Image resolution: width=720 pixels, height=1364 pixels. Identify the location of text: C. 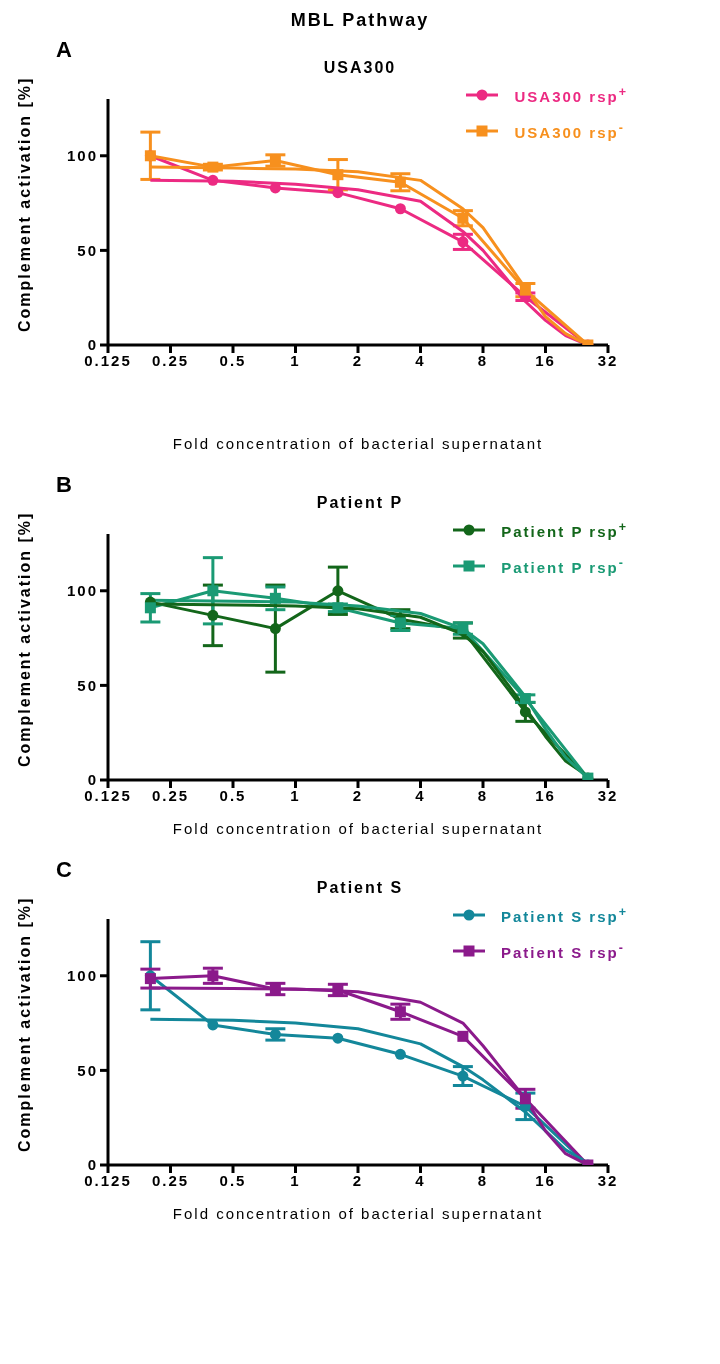
(64, 870).